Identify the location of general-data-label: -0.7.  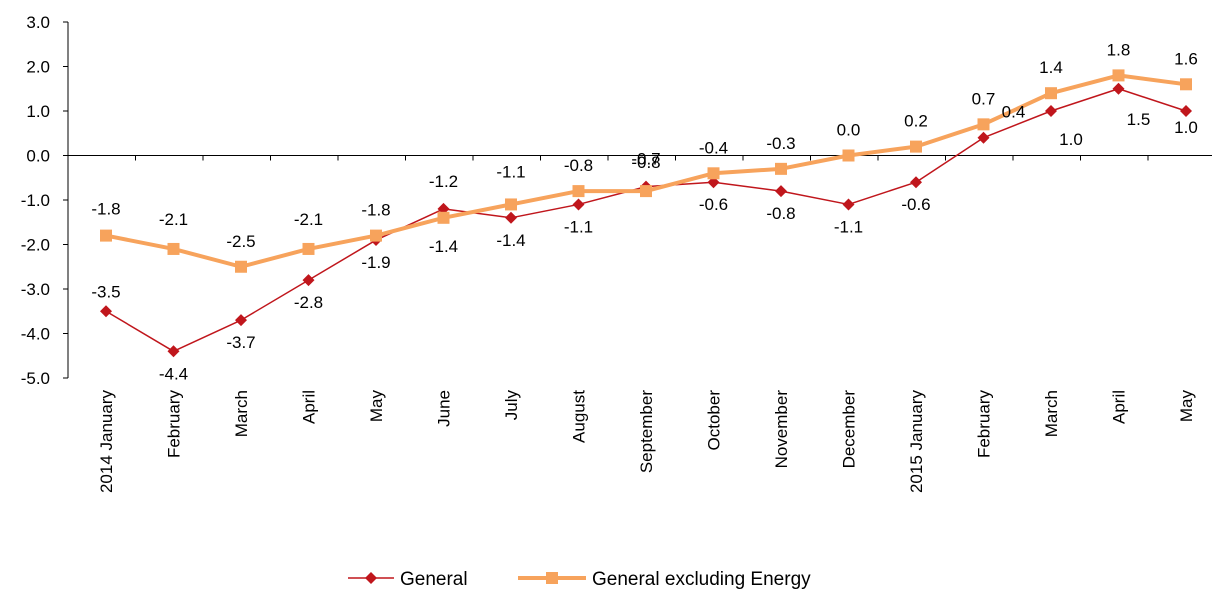
(645, 159).